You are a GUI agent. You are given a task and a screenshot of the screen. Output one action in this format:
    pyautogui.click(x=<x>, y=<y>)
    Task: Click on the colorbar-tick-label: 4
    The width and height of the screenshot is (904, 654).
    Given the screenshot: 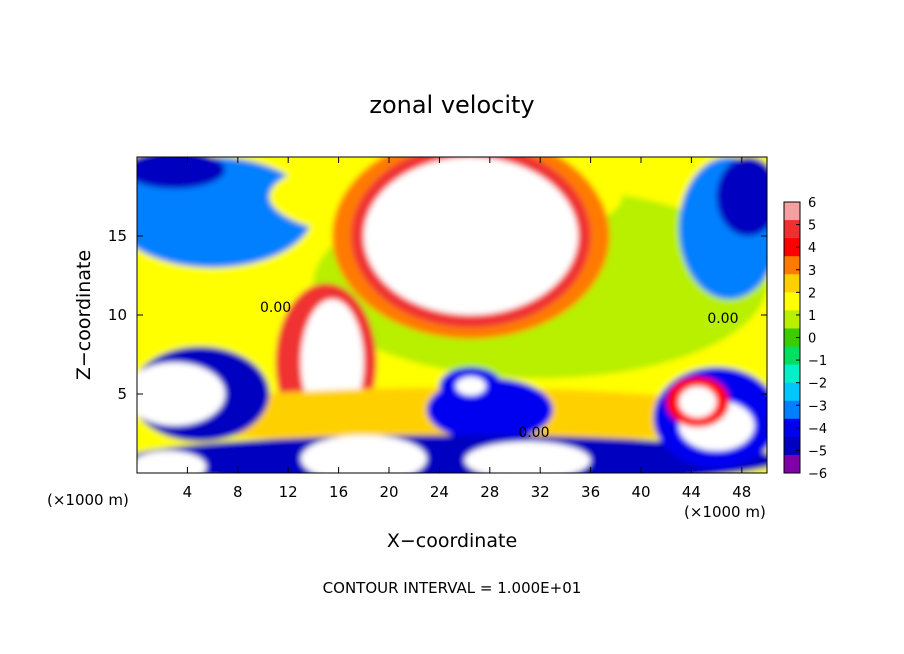 What is the action you would take?
    pyautogui.click(x=812, y=248)
    